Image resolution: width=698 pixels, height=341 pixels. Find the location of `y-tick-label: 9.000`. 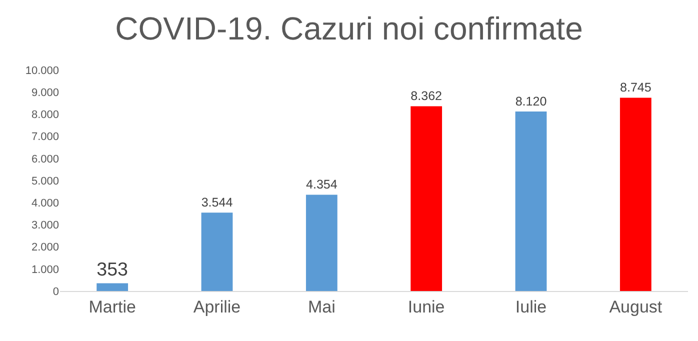

y-tick-label: 9.000 is located at coordinates (45, 92).